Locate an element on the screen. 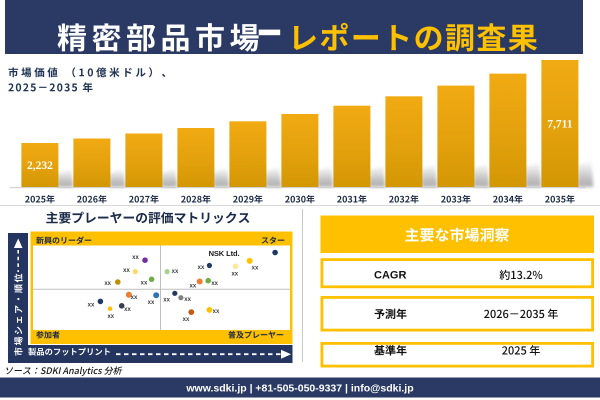 The width and height of the screenshot is (600, 400). svg-text: 2,232 is located at coordinates (40, 166).